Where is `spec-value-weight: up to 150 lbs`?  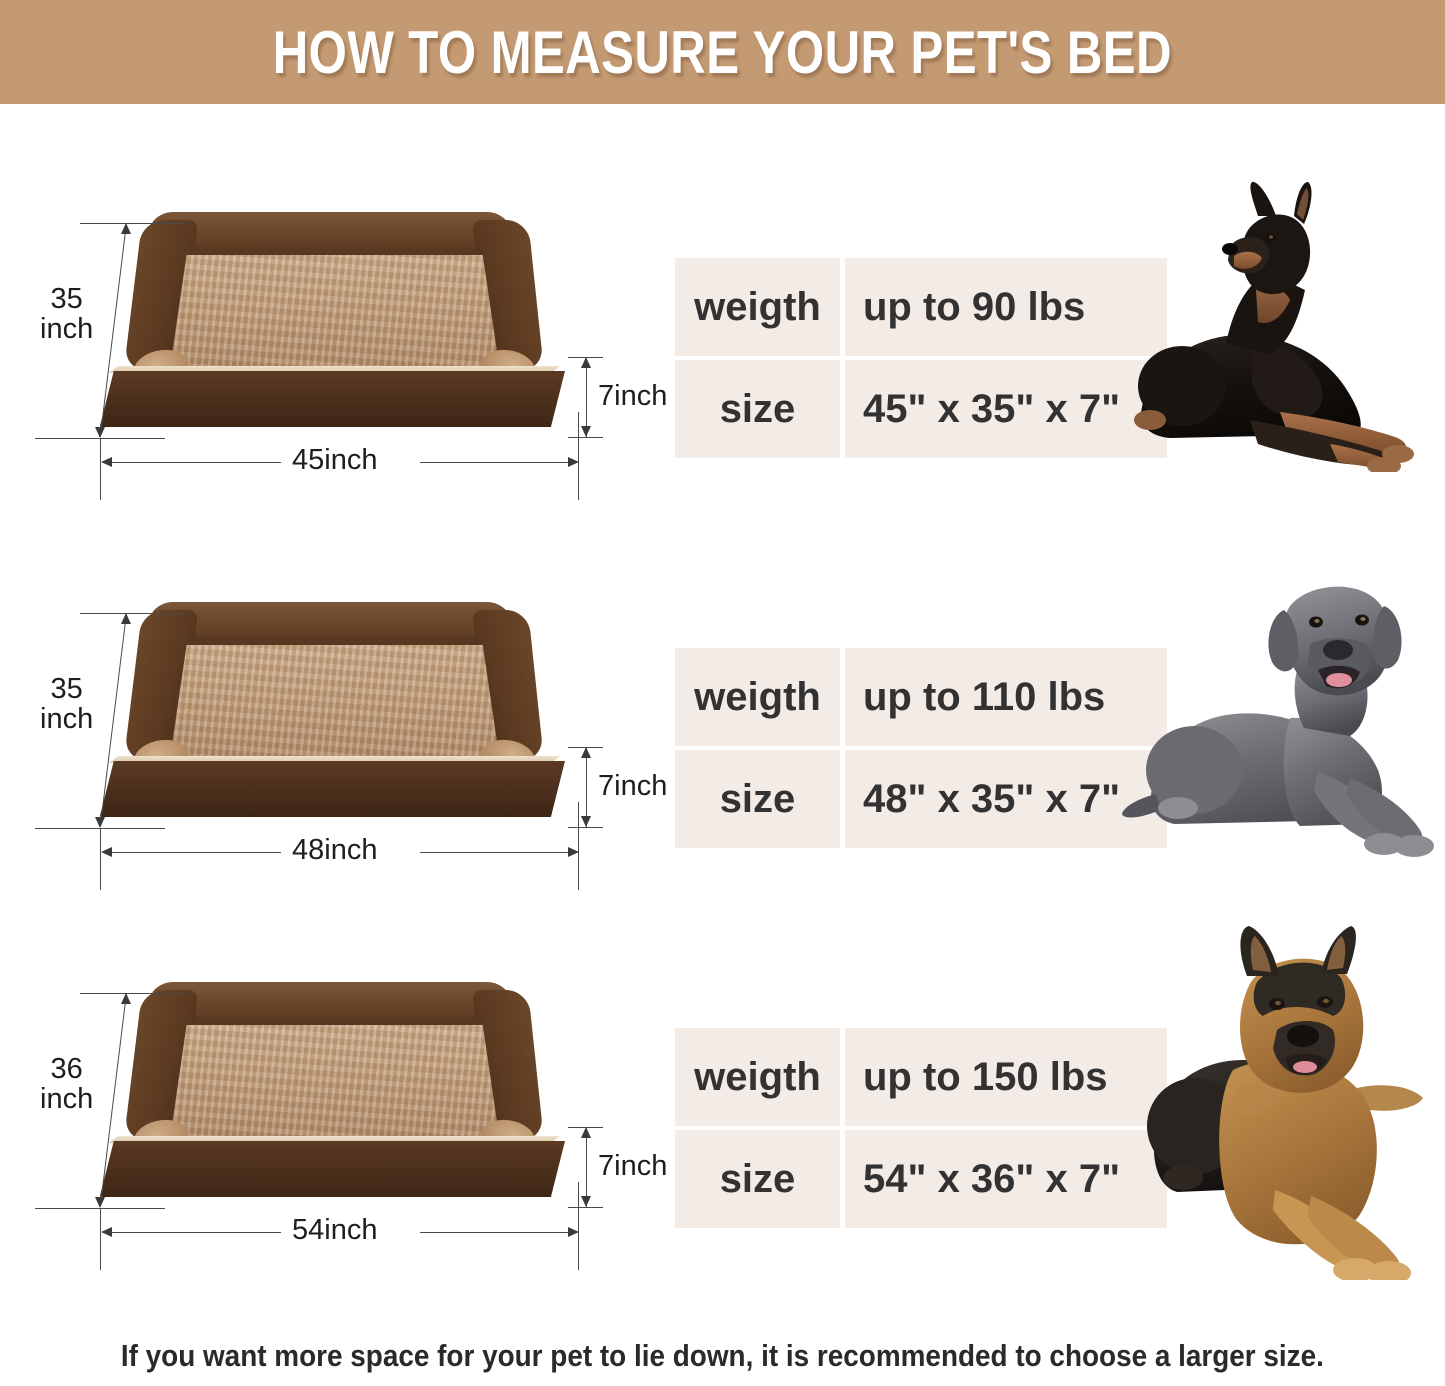 spec-value-weight: up to 150 lbs is located at coordinates (1006, 1077).